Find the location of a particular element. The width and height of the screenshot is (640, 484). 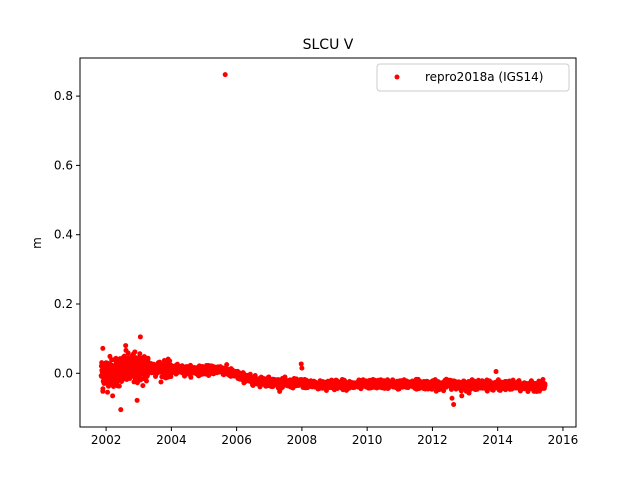

x-tick-label: 2002 is located at coordinates (106, 440).